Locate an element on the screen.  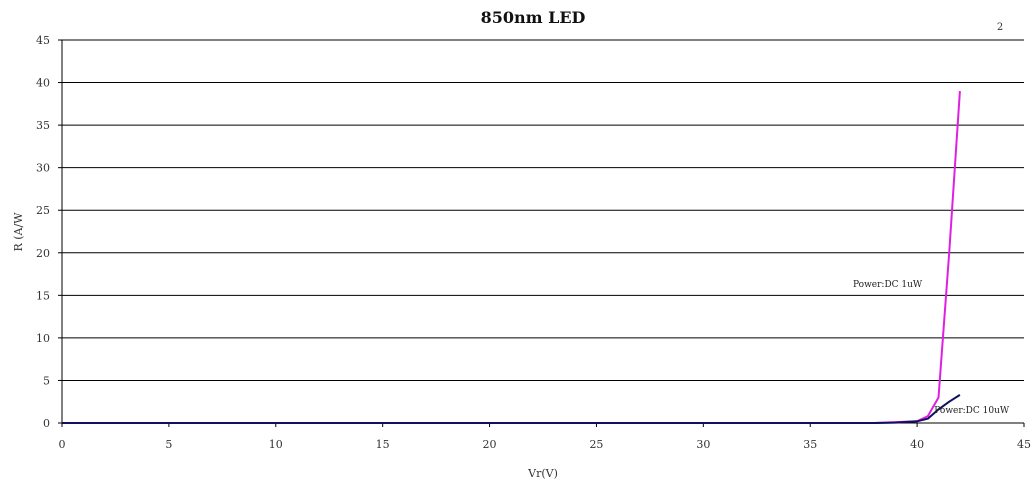
x-tick-label: 40 is located at coordinates (917, 444).